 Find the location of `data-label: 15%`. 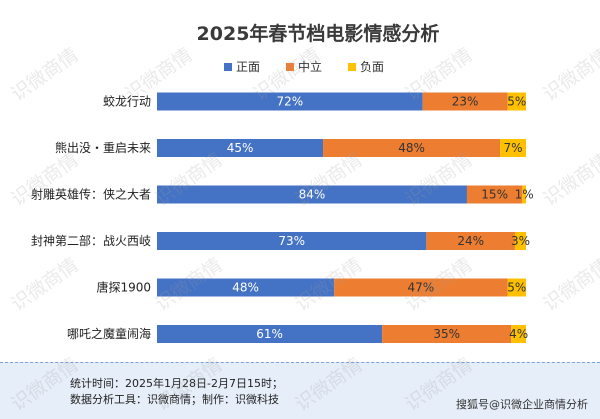

data-label: 15% is located at coordinates (494, 195).